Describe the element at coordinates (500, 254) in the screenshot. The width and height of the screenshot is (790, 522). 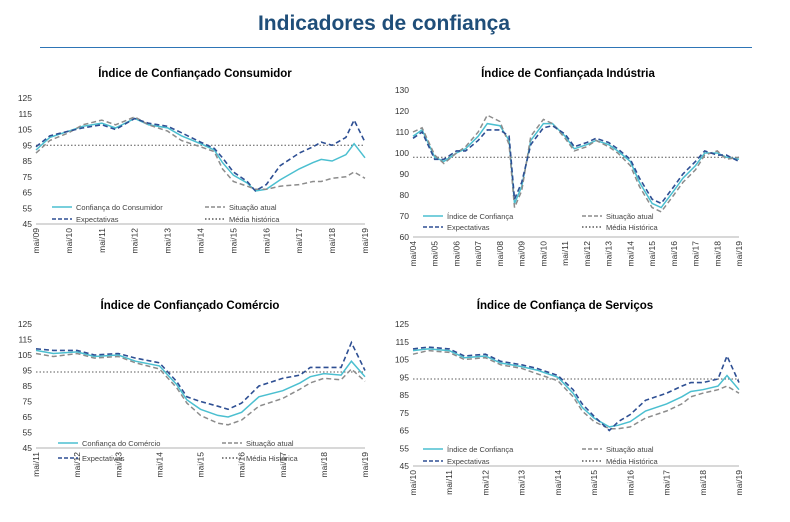
I see `x-tick-label: mai/08` at that location.